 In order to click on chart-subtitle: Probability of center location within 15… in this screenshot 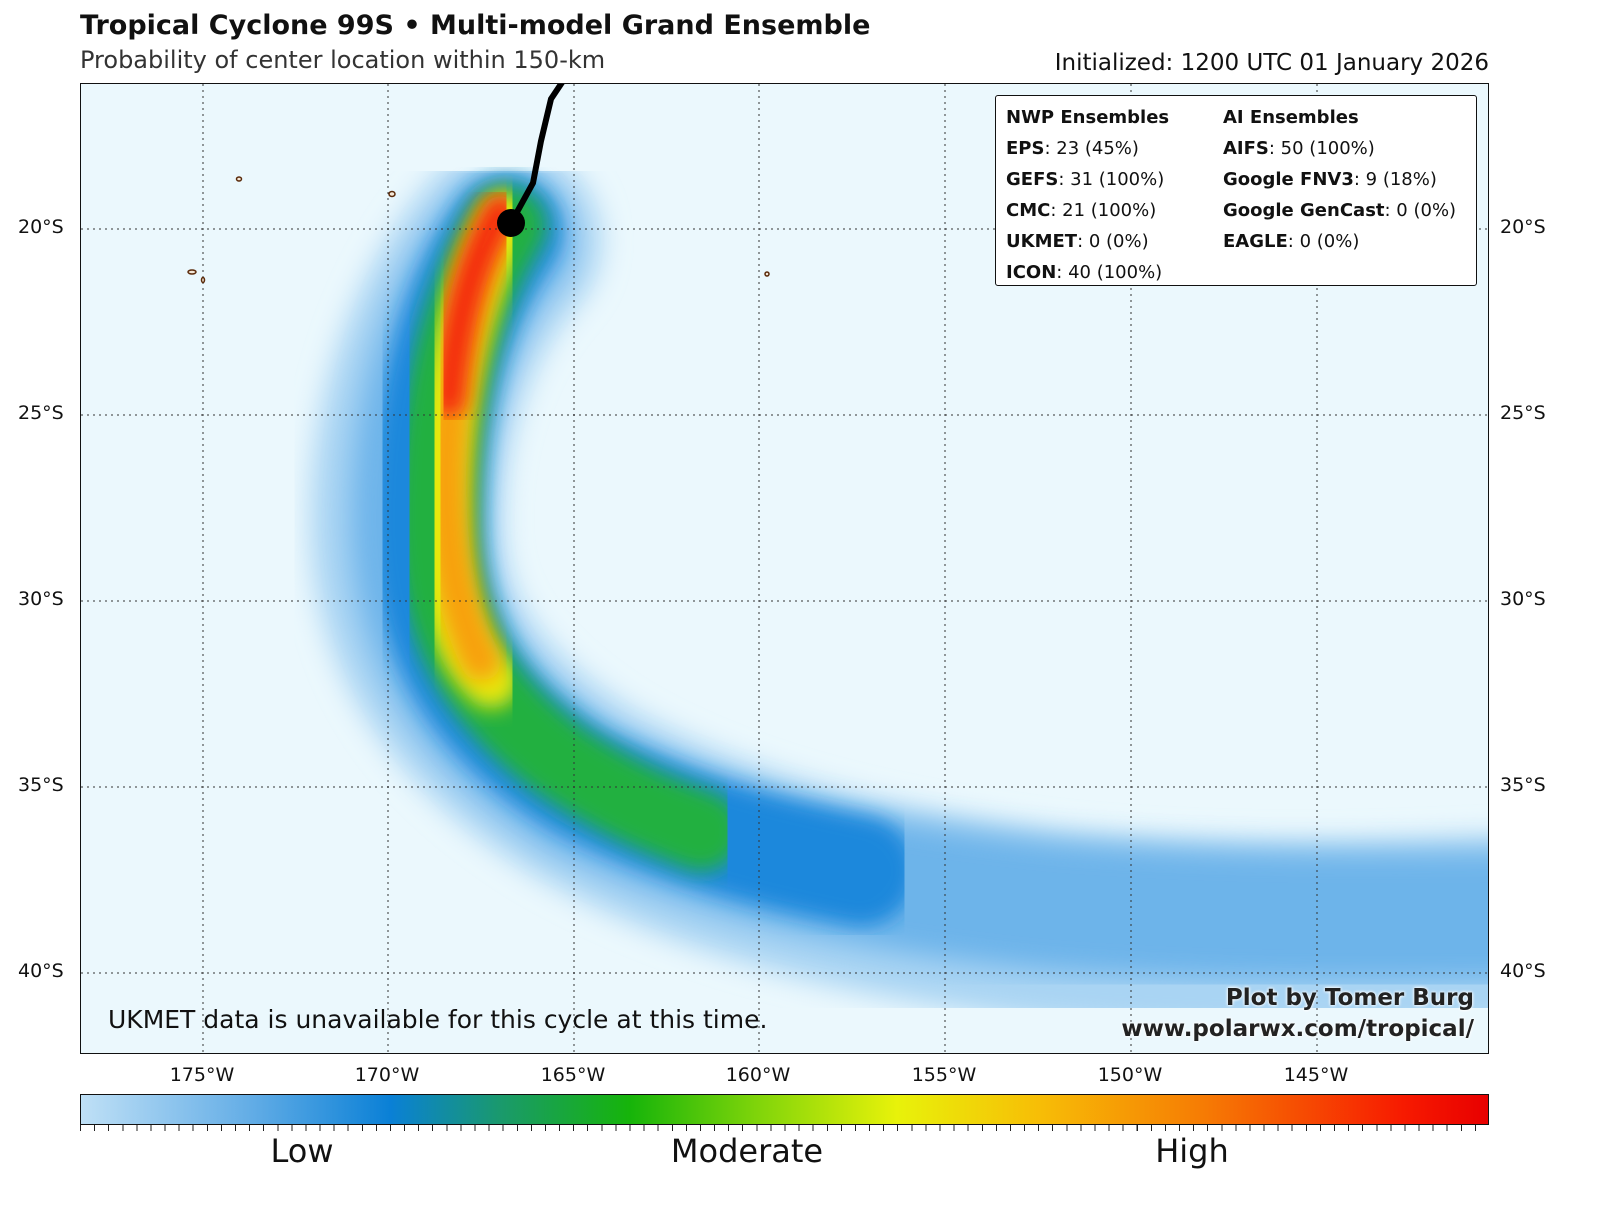, I will do `click(343, 60)`.